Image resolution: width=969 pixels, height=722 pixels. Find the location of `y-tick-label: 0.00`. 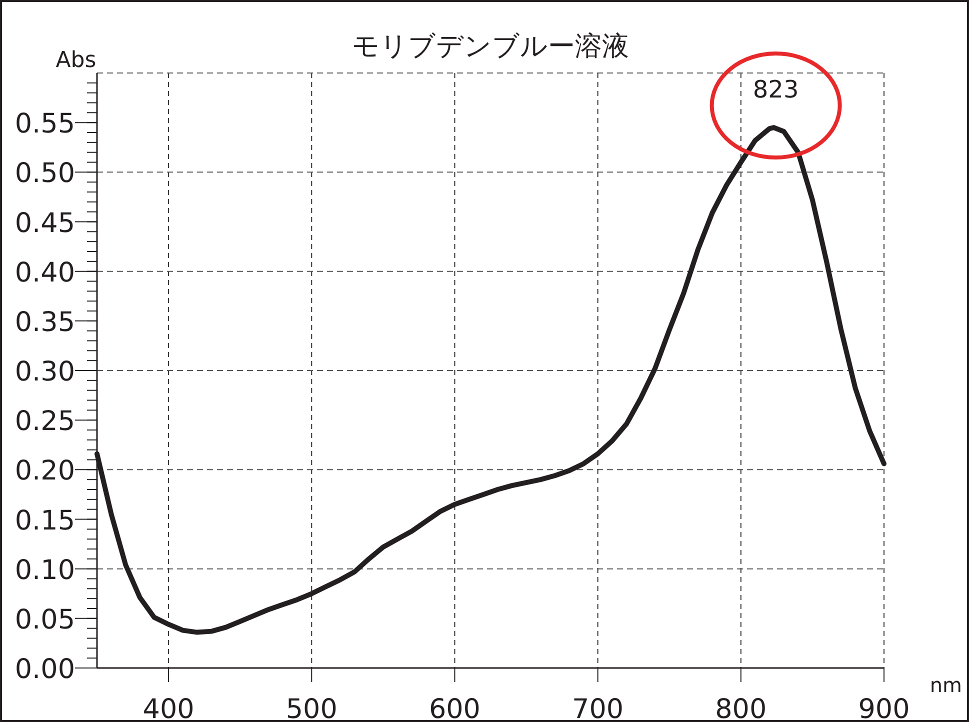

y-tick-label: 0.00 is located at coordinates (44, 669).